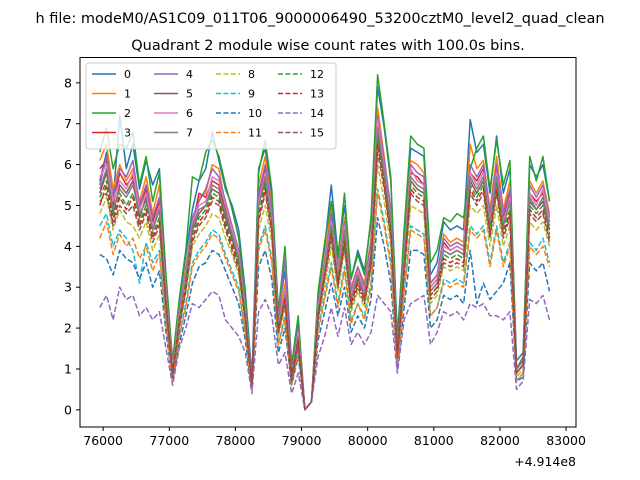  What do you see at coordinates (317, 113) in the screenshot?
I see `legend-label-14: 14` at bounding box center [317, 113].